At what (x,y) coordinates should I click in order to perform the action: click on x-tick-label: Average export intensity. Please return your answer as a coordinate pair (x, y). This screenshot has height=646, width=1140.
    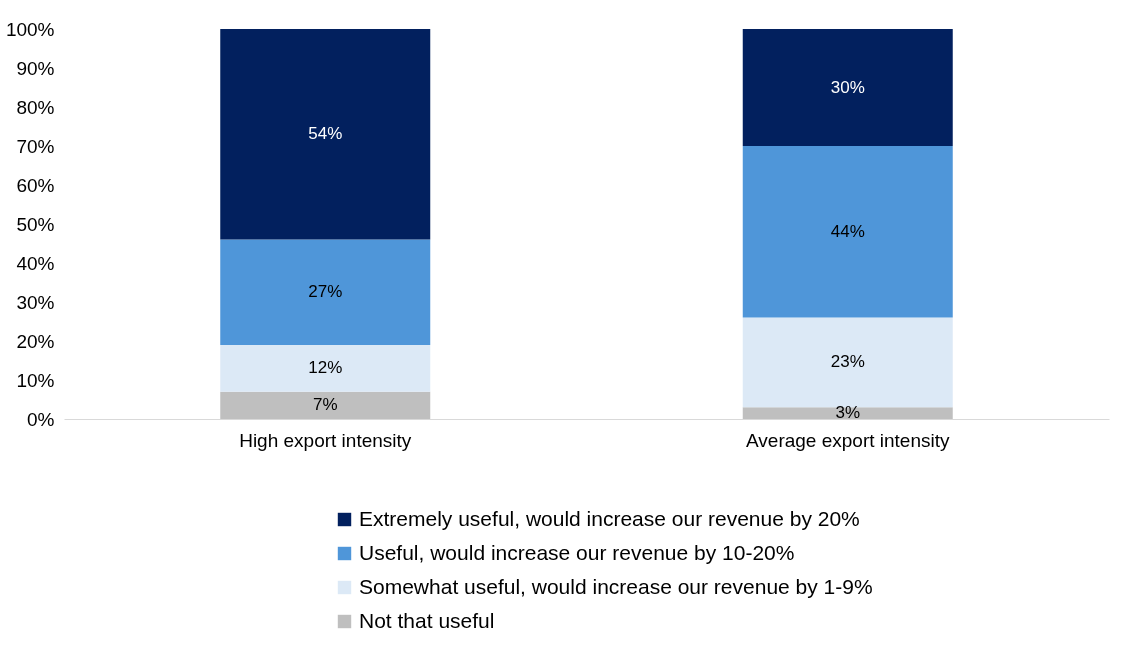
    Looking at the image, I should click on (848, 440).